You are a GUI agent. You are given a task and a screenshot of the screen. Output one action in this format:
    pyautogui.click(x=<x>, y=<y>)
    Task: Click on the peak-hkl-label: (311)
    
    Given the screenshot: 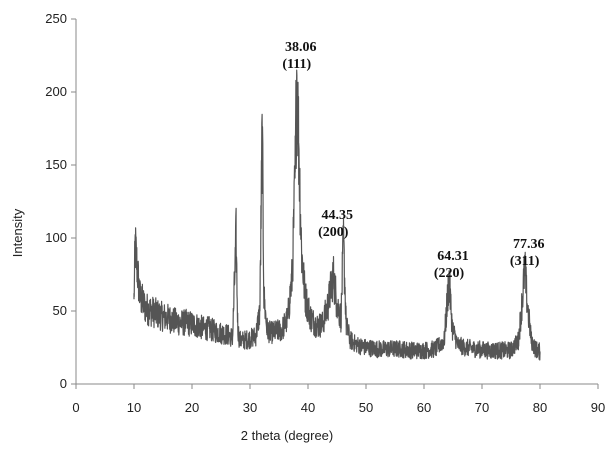 What is the action you would take?
    pyautogui.click(x=525, y=261)
    